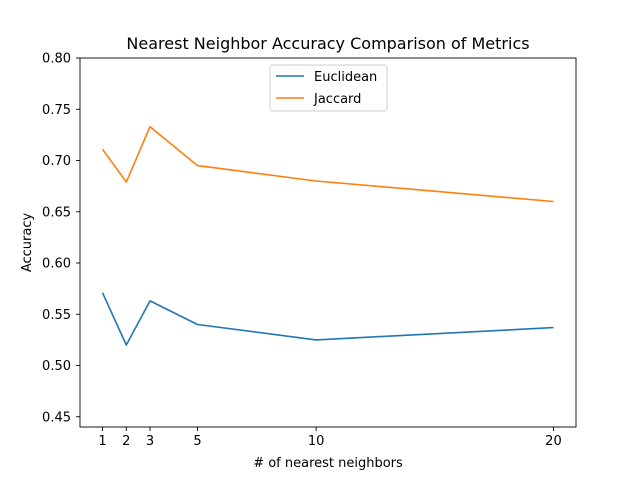 This screenshot has width=640, height=480. What do you see at coordinates (56, 212) in the screenshot?
I see `y-tick-label: 0.65` at bounding box center [56, 212].